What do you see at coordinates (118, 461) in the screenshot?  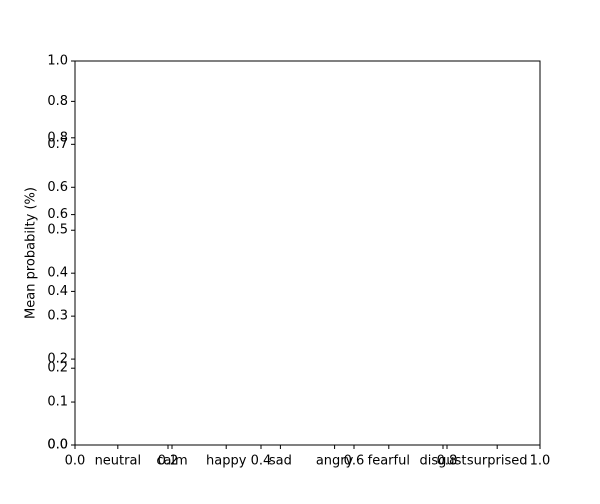 I see `x-tick-label: neutral` at bounding box center [118, 461].